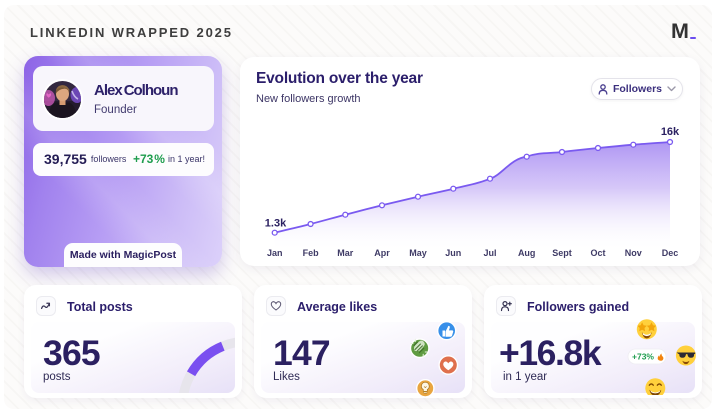  I want to click on svg-text: 16k, so click(670, 132).